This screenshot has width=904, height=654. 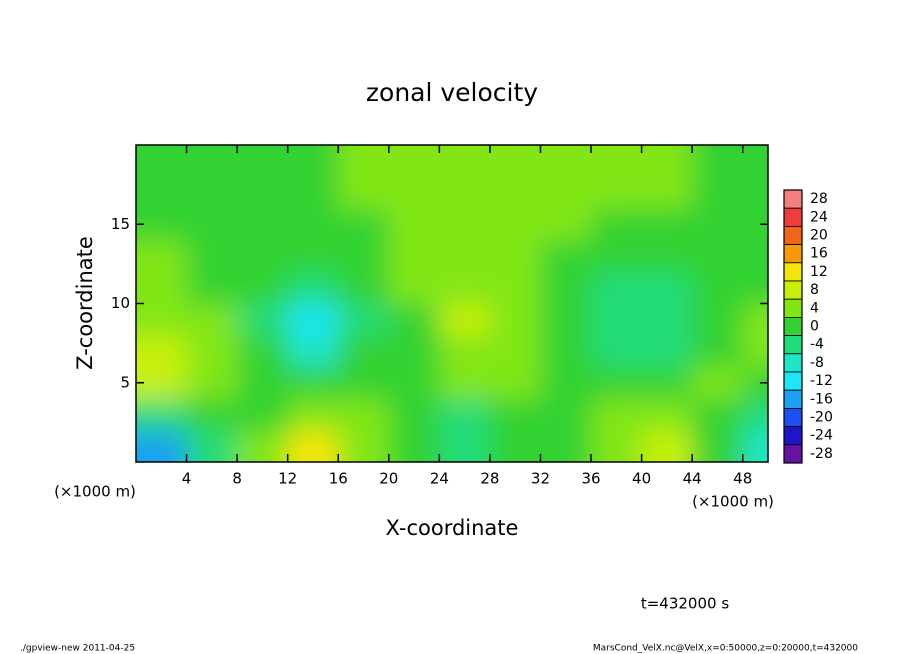 I want to click on x-axis-label: X-coordinate, so click(x=452, y=528).